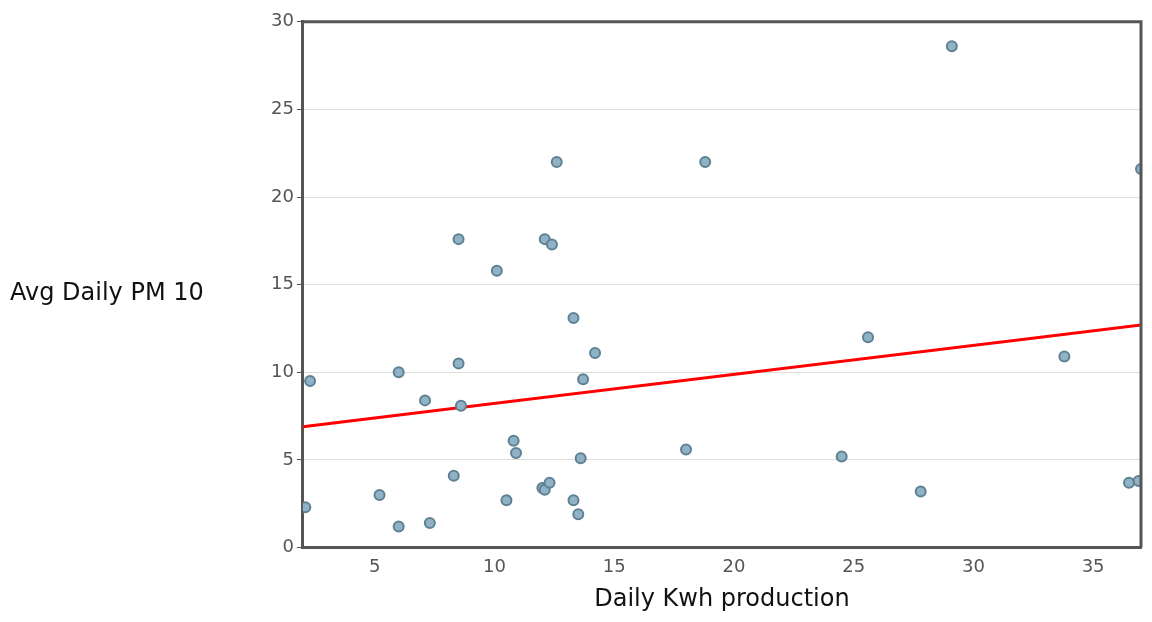 The width and height of the screenshot is (1152, 622). Describe the element at coordinates (1093, 566) in the screenshot. I see `x-tick-label: 35` at that location.